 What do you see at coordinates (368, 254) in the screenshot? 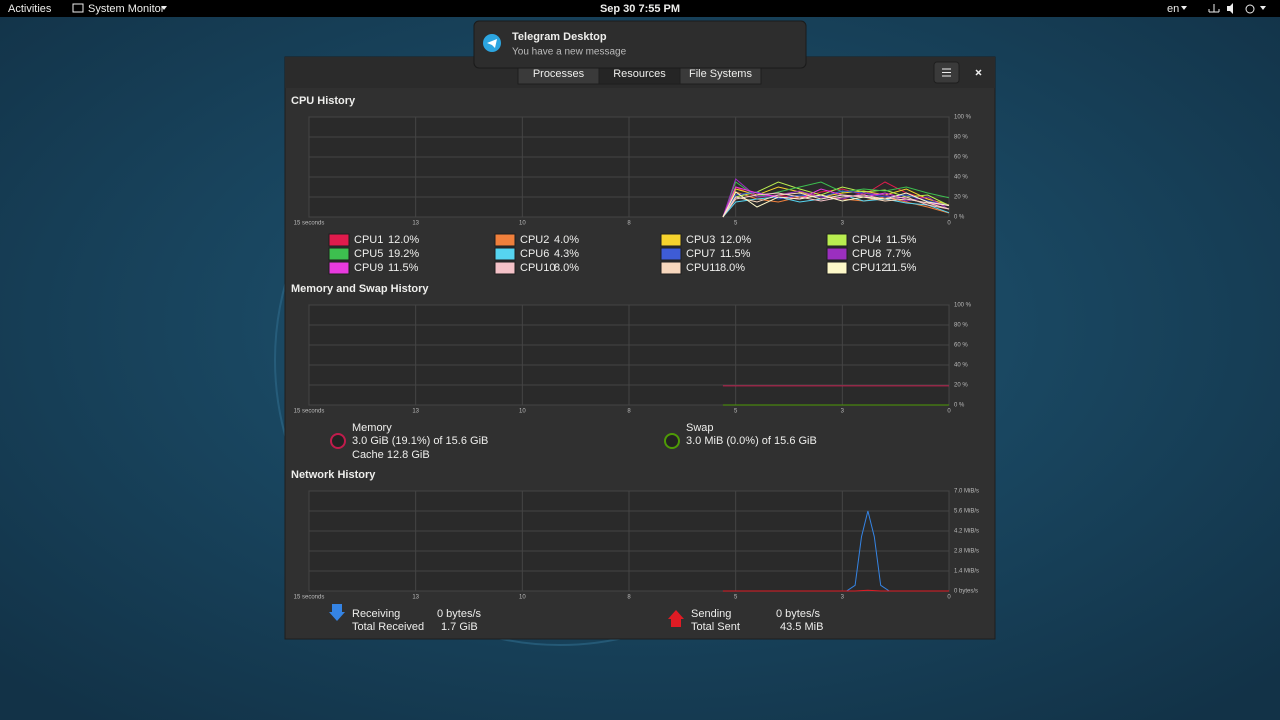
I see `legend-name: CPU5` at bounding box center [368, 254].